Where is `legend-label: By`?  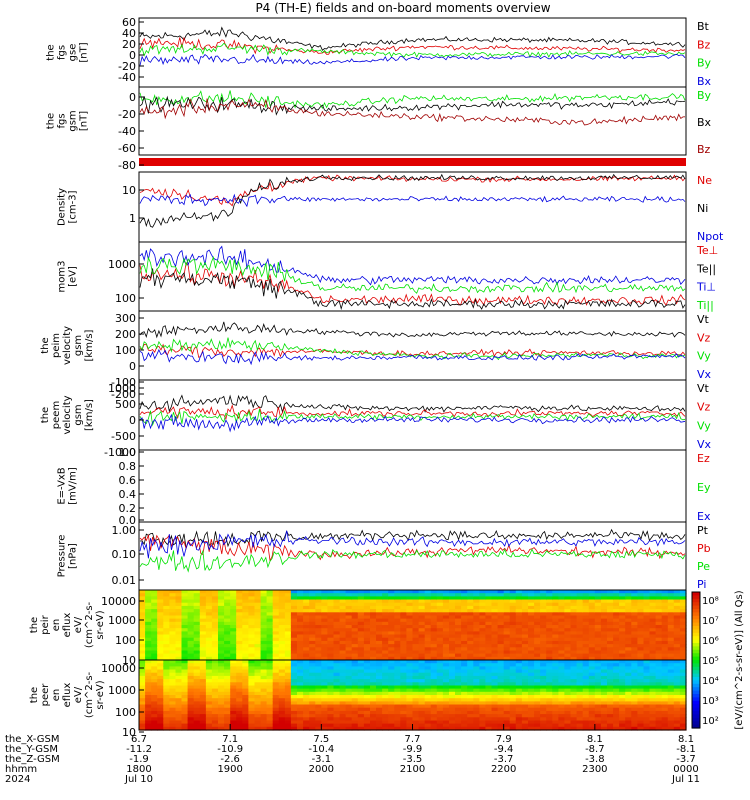
legend-label: By is located at coordinates (704, 63).